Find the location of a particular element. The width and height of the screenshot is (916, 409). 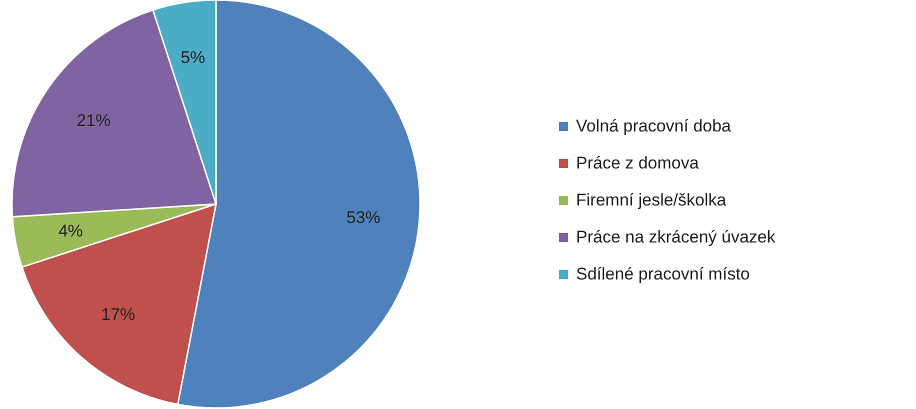

legend-label: Práce na zkrácený úvazek is located at coordinates (676, 237).